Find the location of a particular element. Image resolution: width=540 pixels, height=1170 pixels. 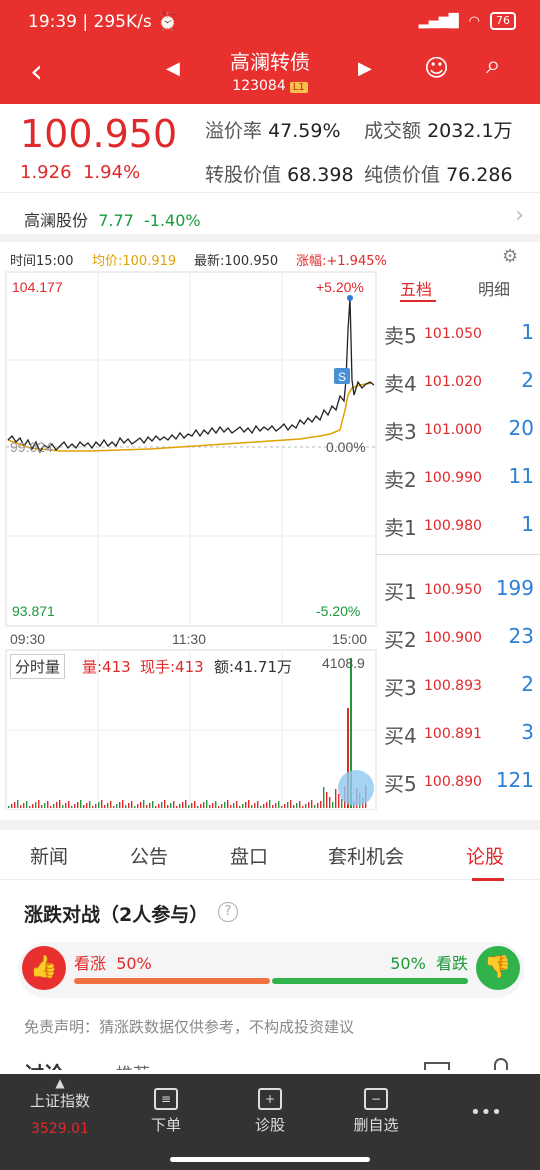

bull-label: 看涨 50% is located at coordinates (113, 963).